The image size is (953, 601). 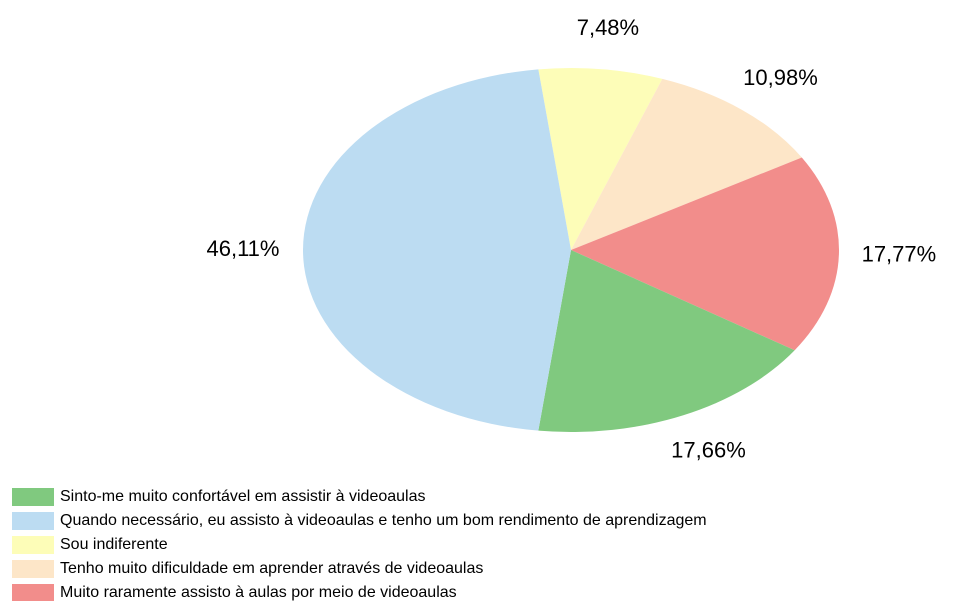 I want to click on value-label: 17,66%, so click(x=708, y=449).